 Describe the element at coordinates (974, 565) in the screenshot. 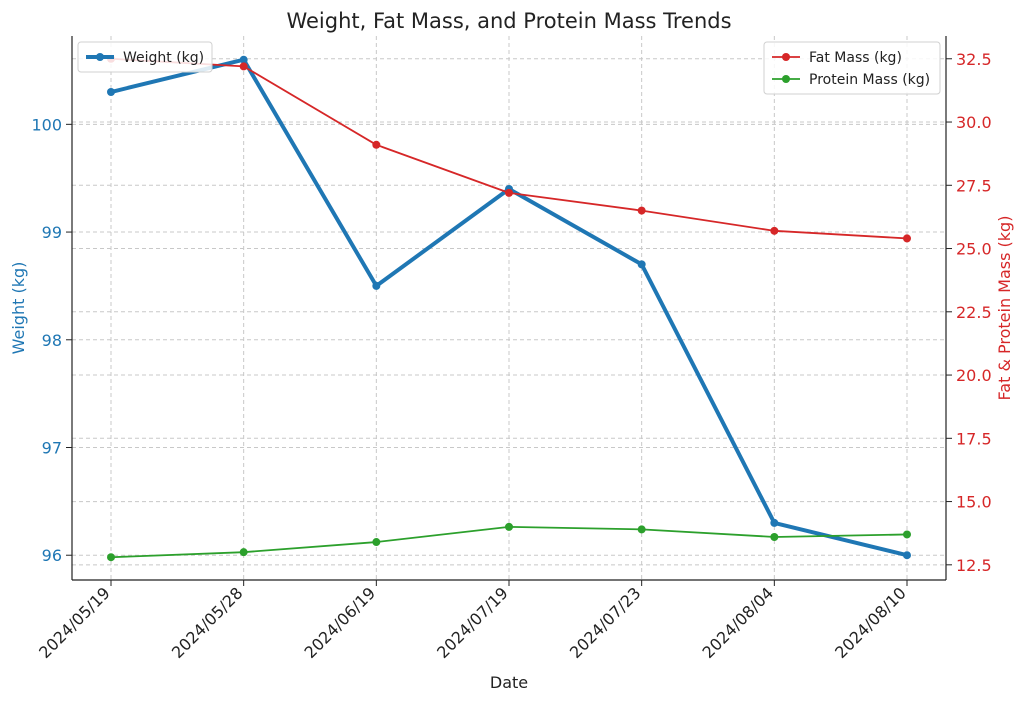

I see `y-right-tick-label: 12.5` at that location.